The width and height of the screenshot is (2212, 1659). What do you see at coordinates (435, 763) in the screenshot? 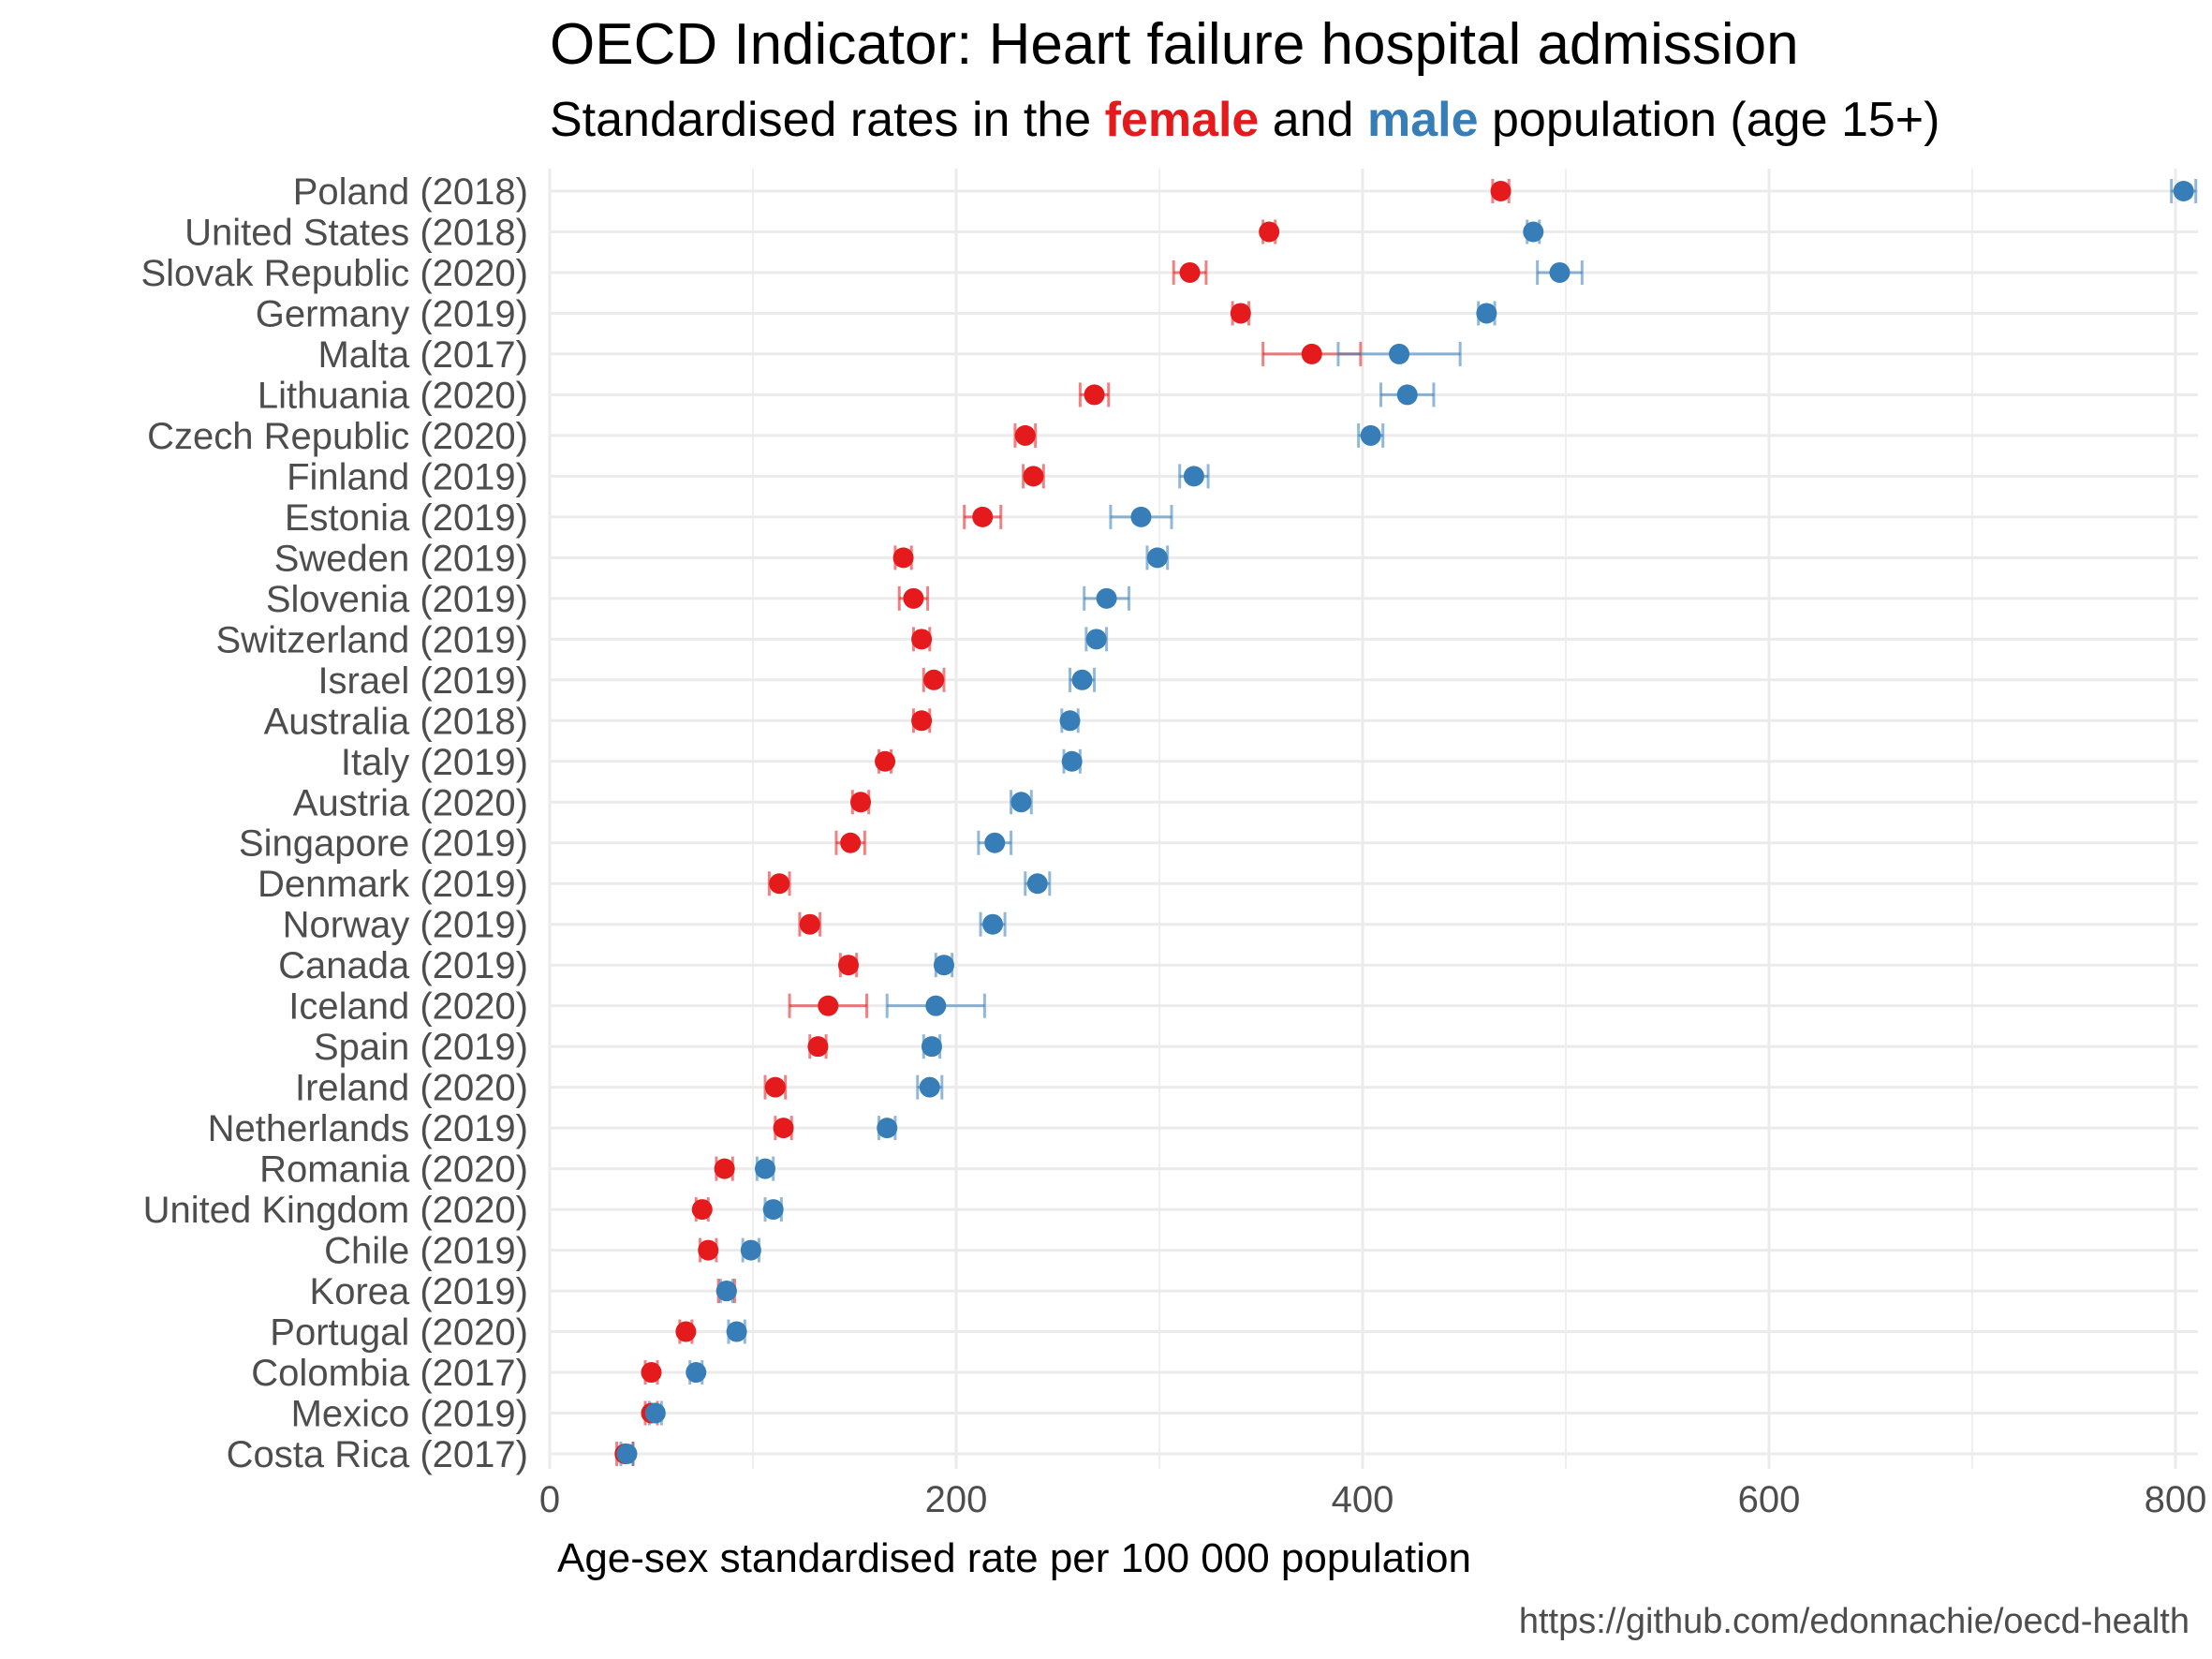
I see `y-tick-label: Italy (2019)` at bounding box center [435, 763].